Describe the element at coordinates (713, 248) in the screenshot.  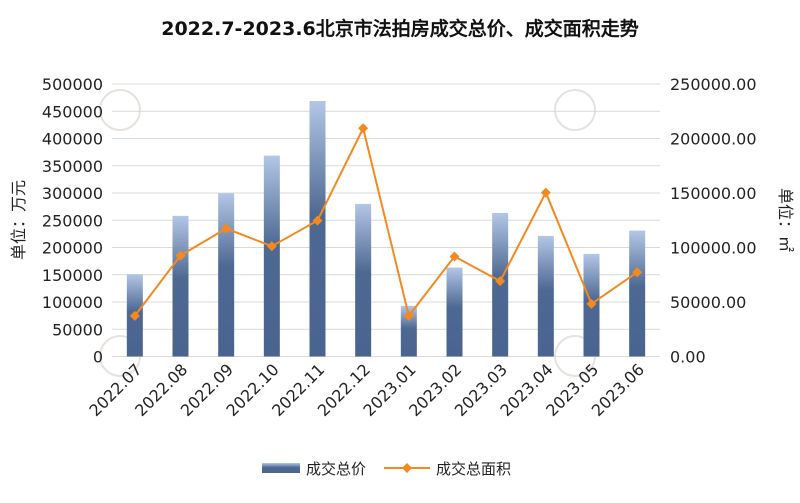
I see `y-right-tick-label: 100000.00` at that location.